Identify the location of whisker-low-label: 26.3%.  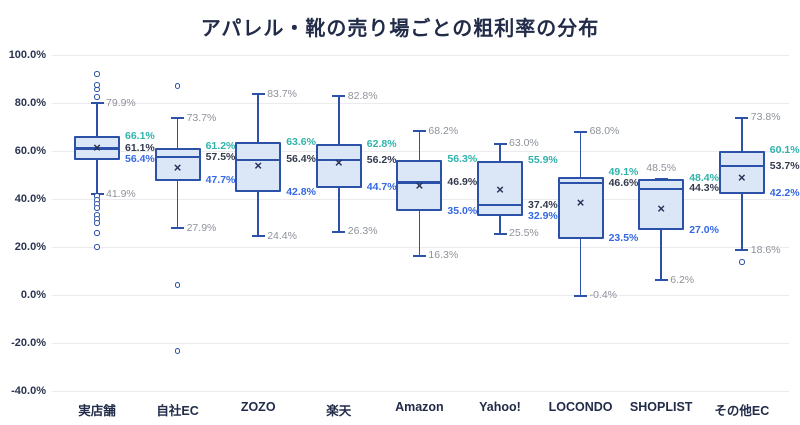
(362, 231).